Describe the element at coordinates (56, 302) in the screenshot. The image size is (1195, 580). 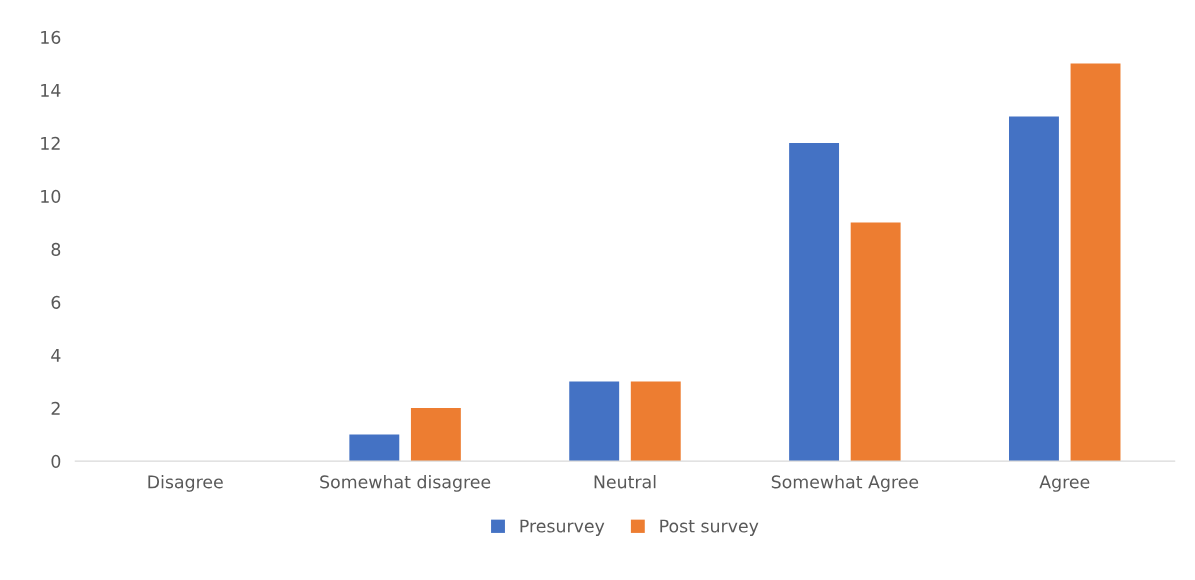
I see `y-tick-label: 6` at that location.